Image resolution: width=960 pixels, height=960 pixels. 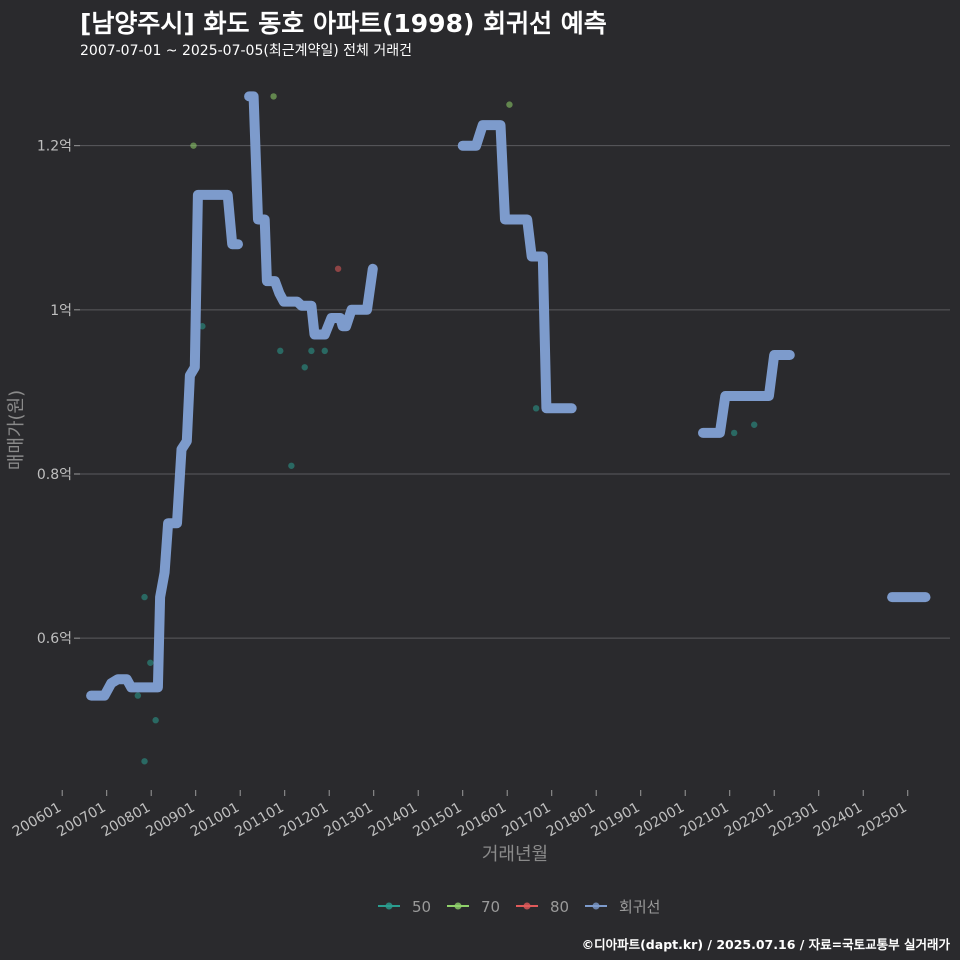 I want to click on y-tick-label: 1.2억, so click(x=54, y=147).